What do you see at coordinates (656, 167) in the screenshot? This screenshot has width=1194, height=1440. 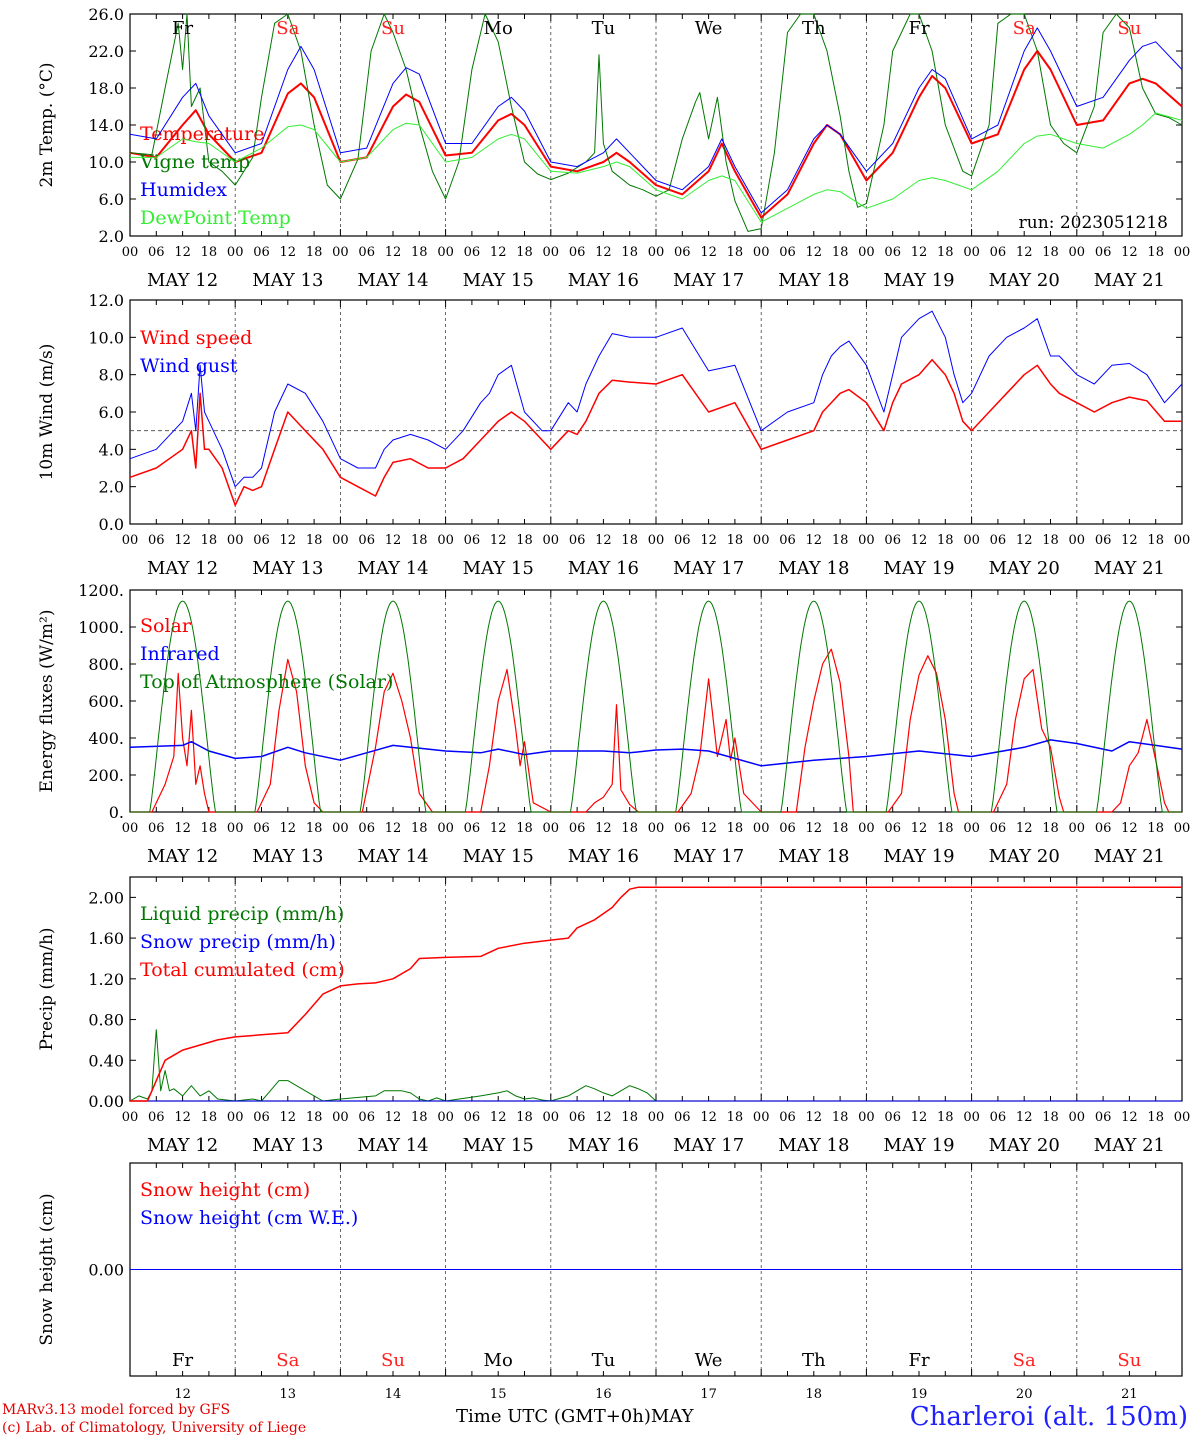 I see `temp-series-dewpoint-temp` at bounding box center [656, 167].